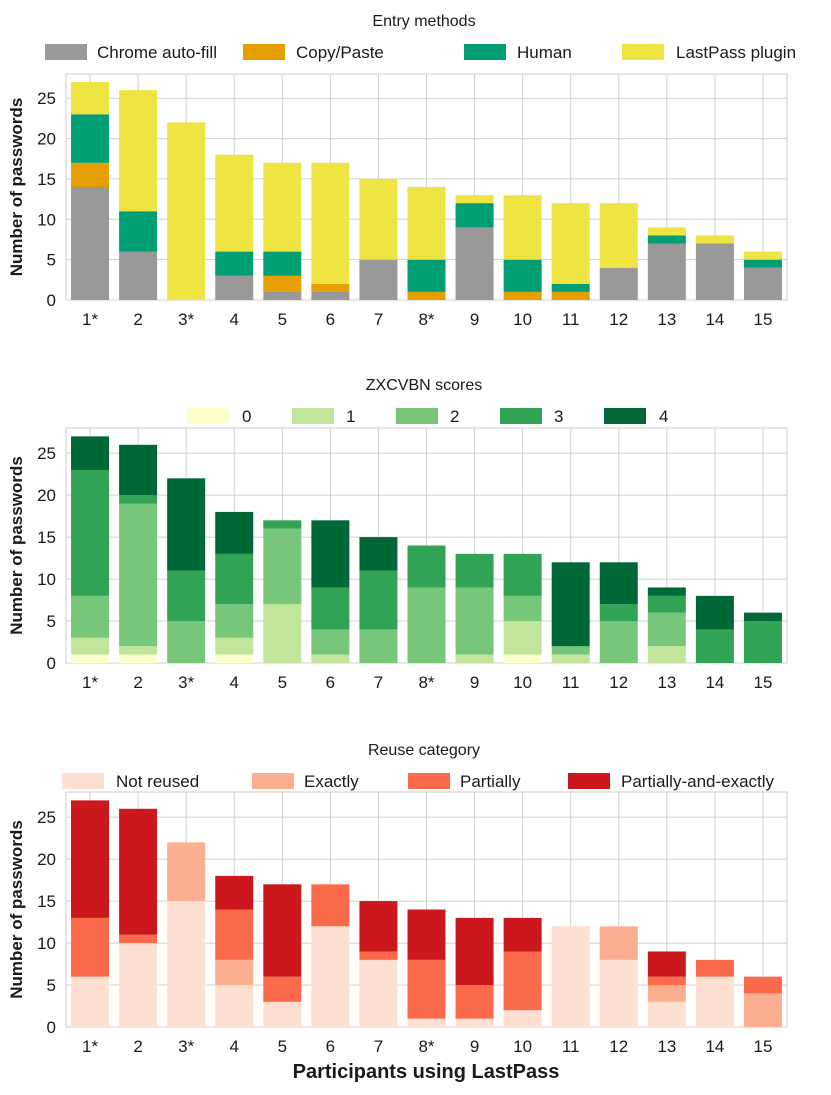 Image resolution: width=831 pixels, height=1095 pixels. Describe the element at coordinates (426, 1072) in the screenshot. I see `x-axis-label: Participants using LastPass` at that location.